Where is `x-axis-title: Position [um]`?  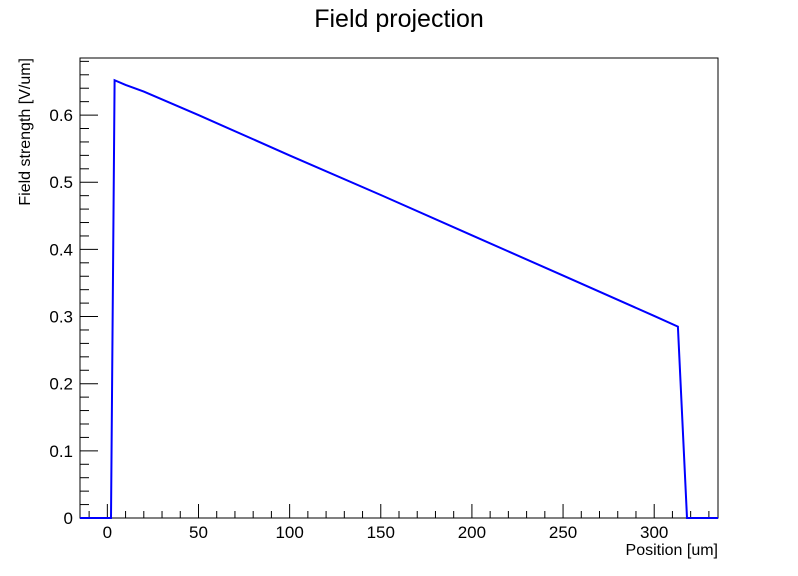
x-axis-title: Position [um] is located at coordinates (672, 550).